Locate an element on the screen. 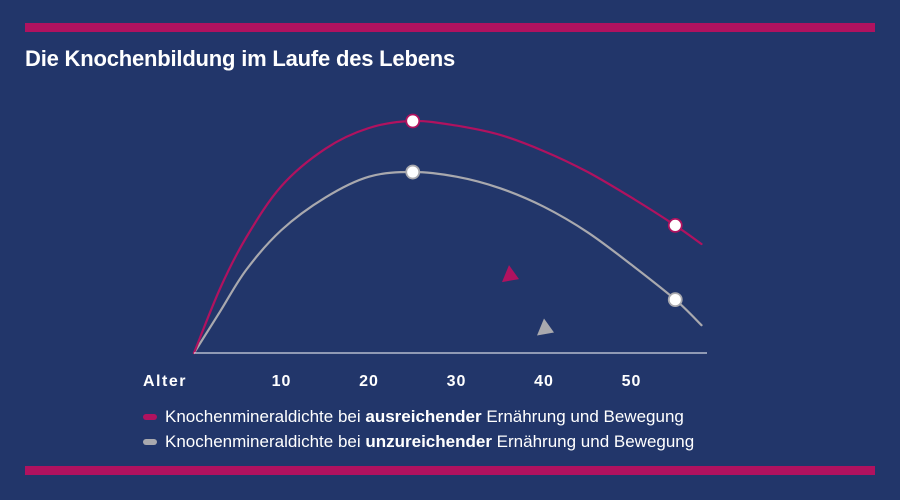 Image resolution: width=900 pixels, height=500 pixels. x-tick-label-20: 20 is located at coordinates (369, 381).